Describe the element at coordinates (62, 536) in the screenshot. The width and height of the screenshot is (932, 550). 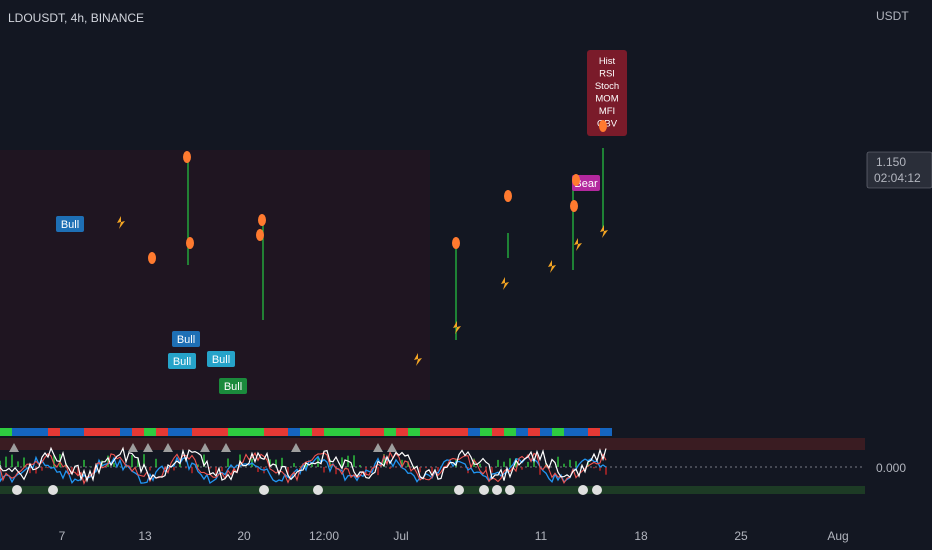
I see `time-tick: 7` at that location.